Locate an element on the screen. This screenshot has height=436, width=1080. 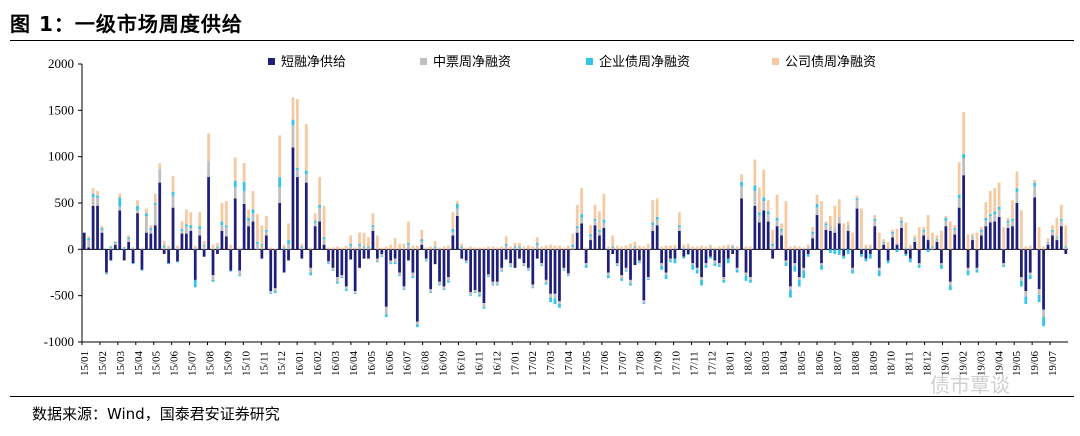
x-tick-label: 18/12 is located at coordinates (928, 363).